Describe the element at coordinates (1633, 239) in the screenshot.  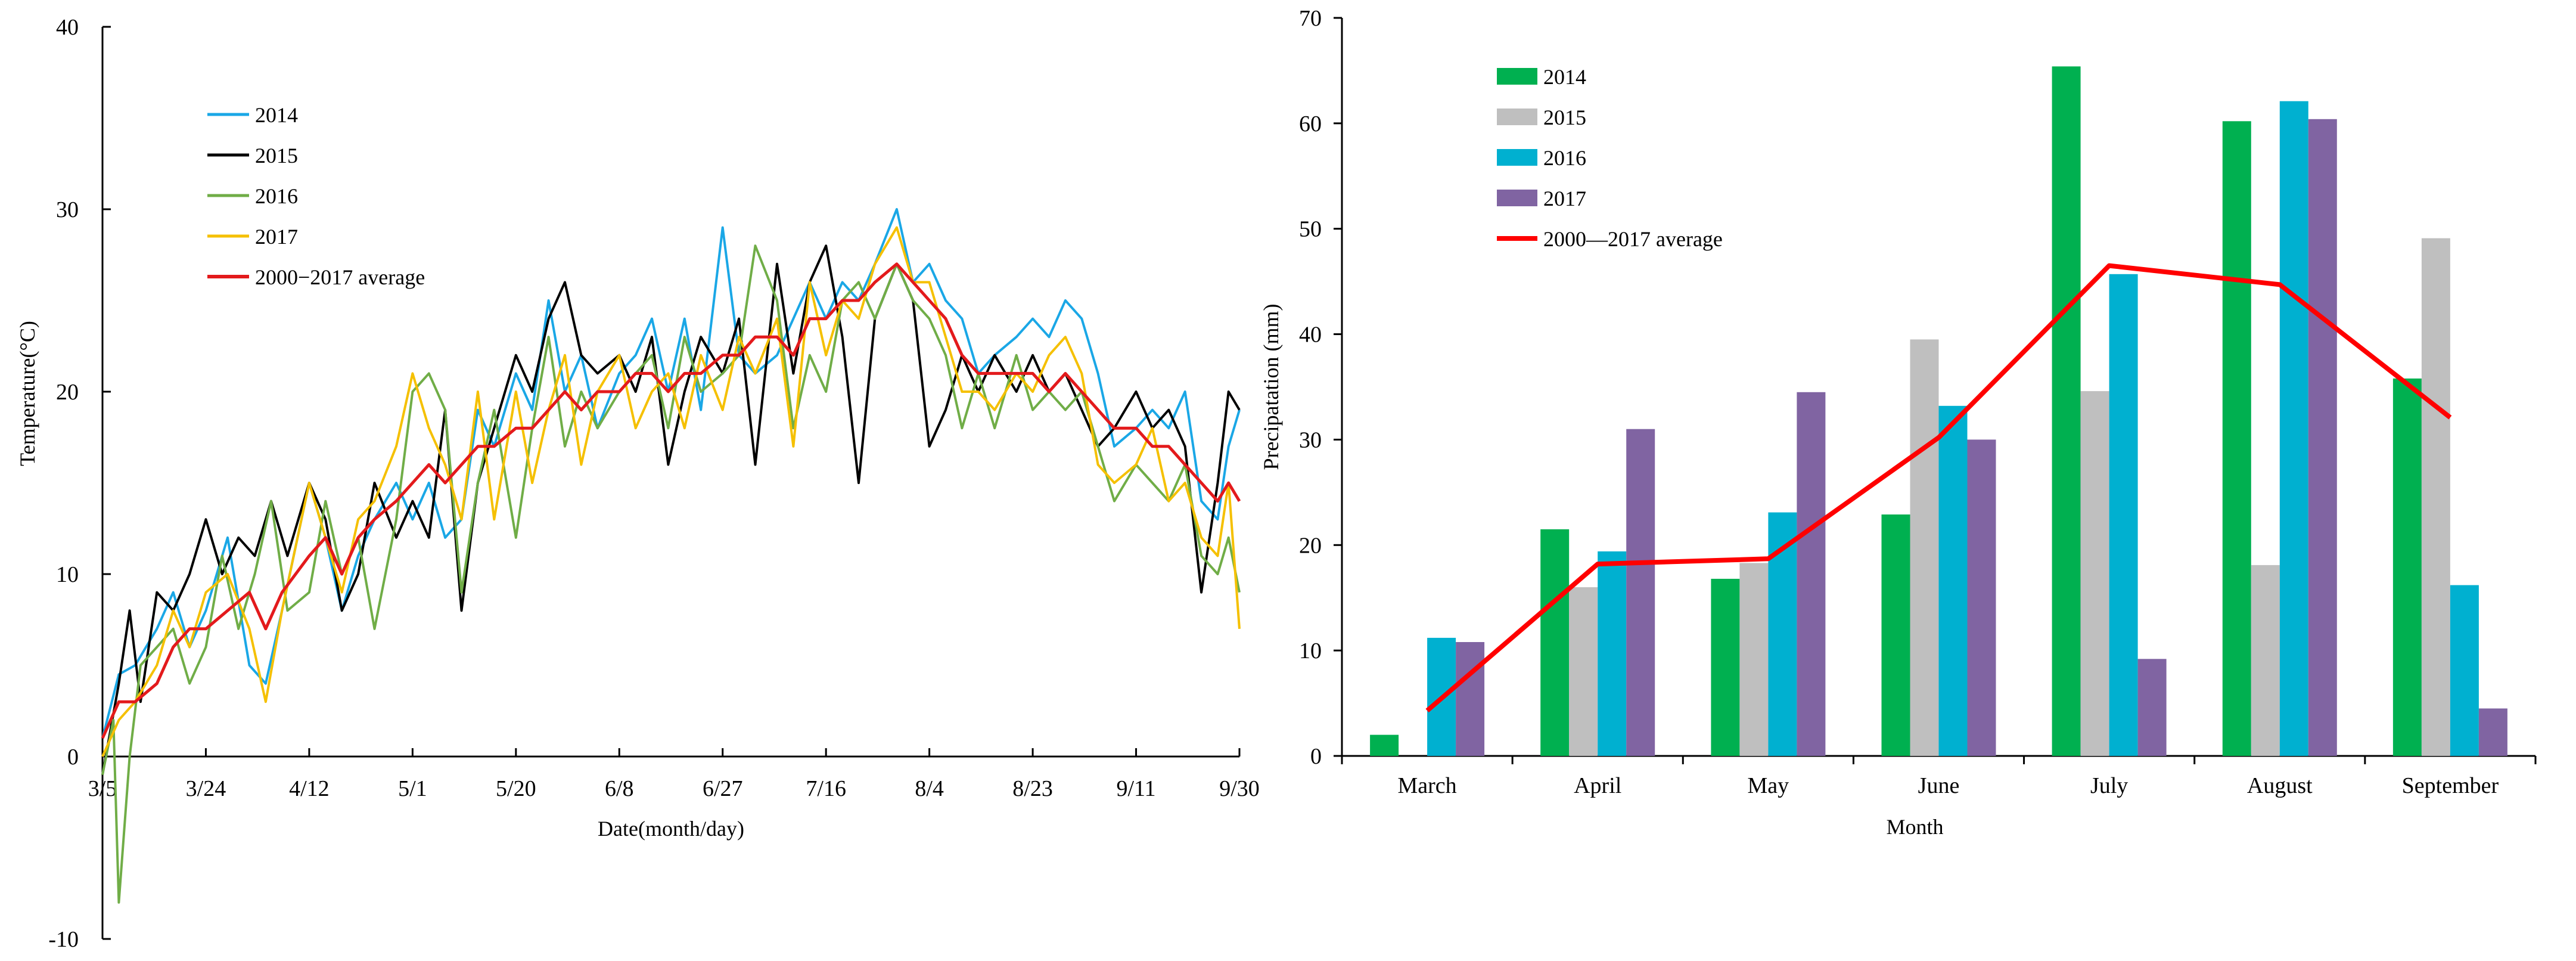
I see `precip-legend-label: 2000—2017 average` at that location.